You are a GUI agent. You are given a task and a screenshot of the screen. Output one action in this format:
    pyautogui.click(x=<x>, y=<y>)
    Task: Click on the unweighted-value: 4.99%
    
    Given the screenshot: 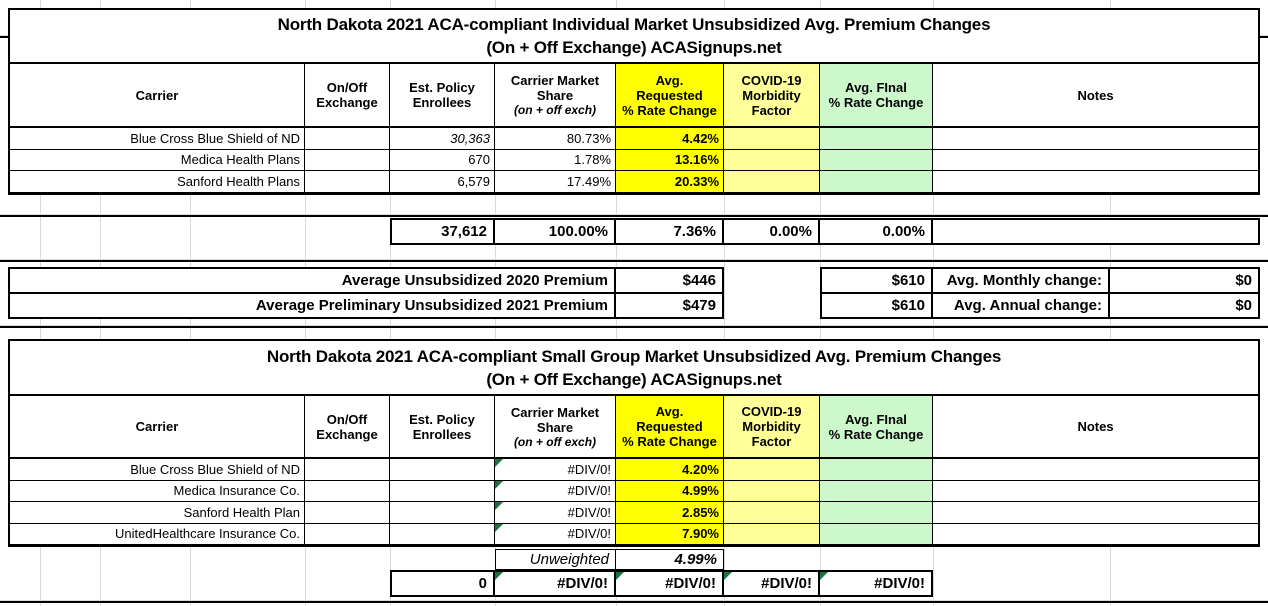 What is the action you would take?
    pyautogui.click(x=670, y=559)
    